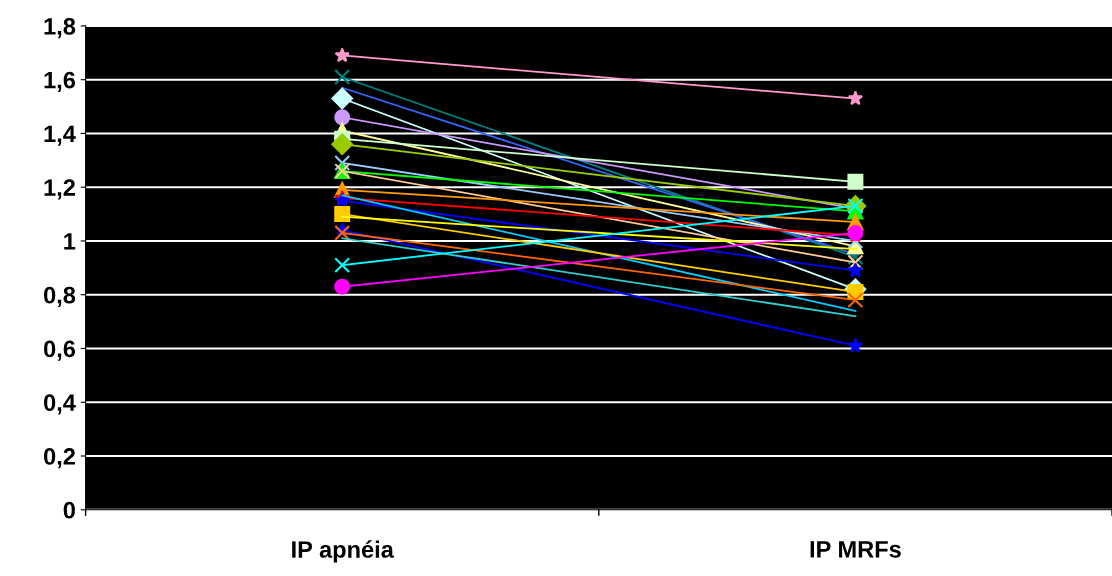 The width and height of the screenshot is (1112, 576). Describe the element at coordinates (60, 28) in the screenshot. I see `y-tick-label: 1,8` at that location.